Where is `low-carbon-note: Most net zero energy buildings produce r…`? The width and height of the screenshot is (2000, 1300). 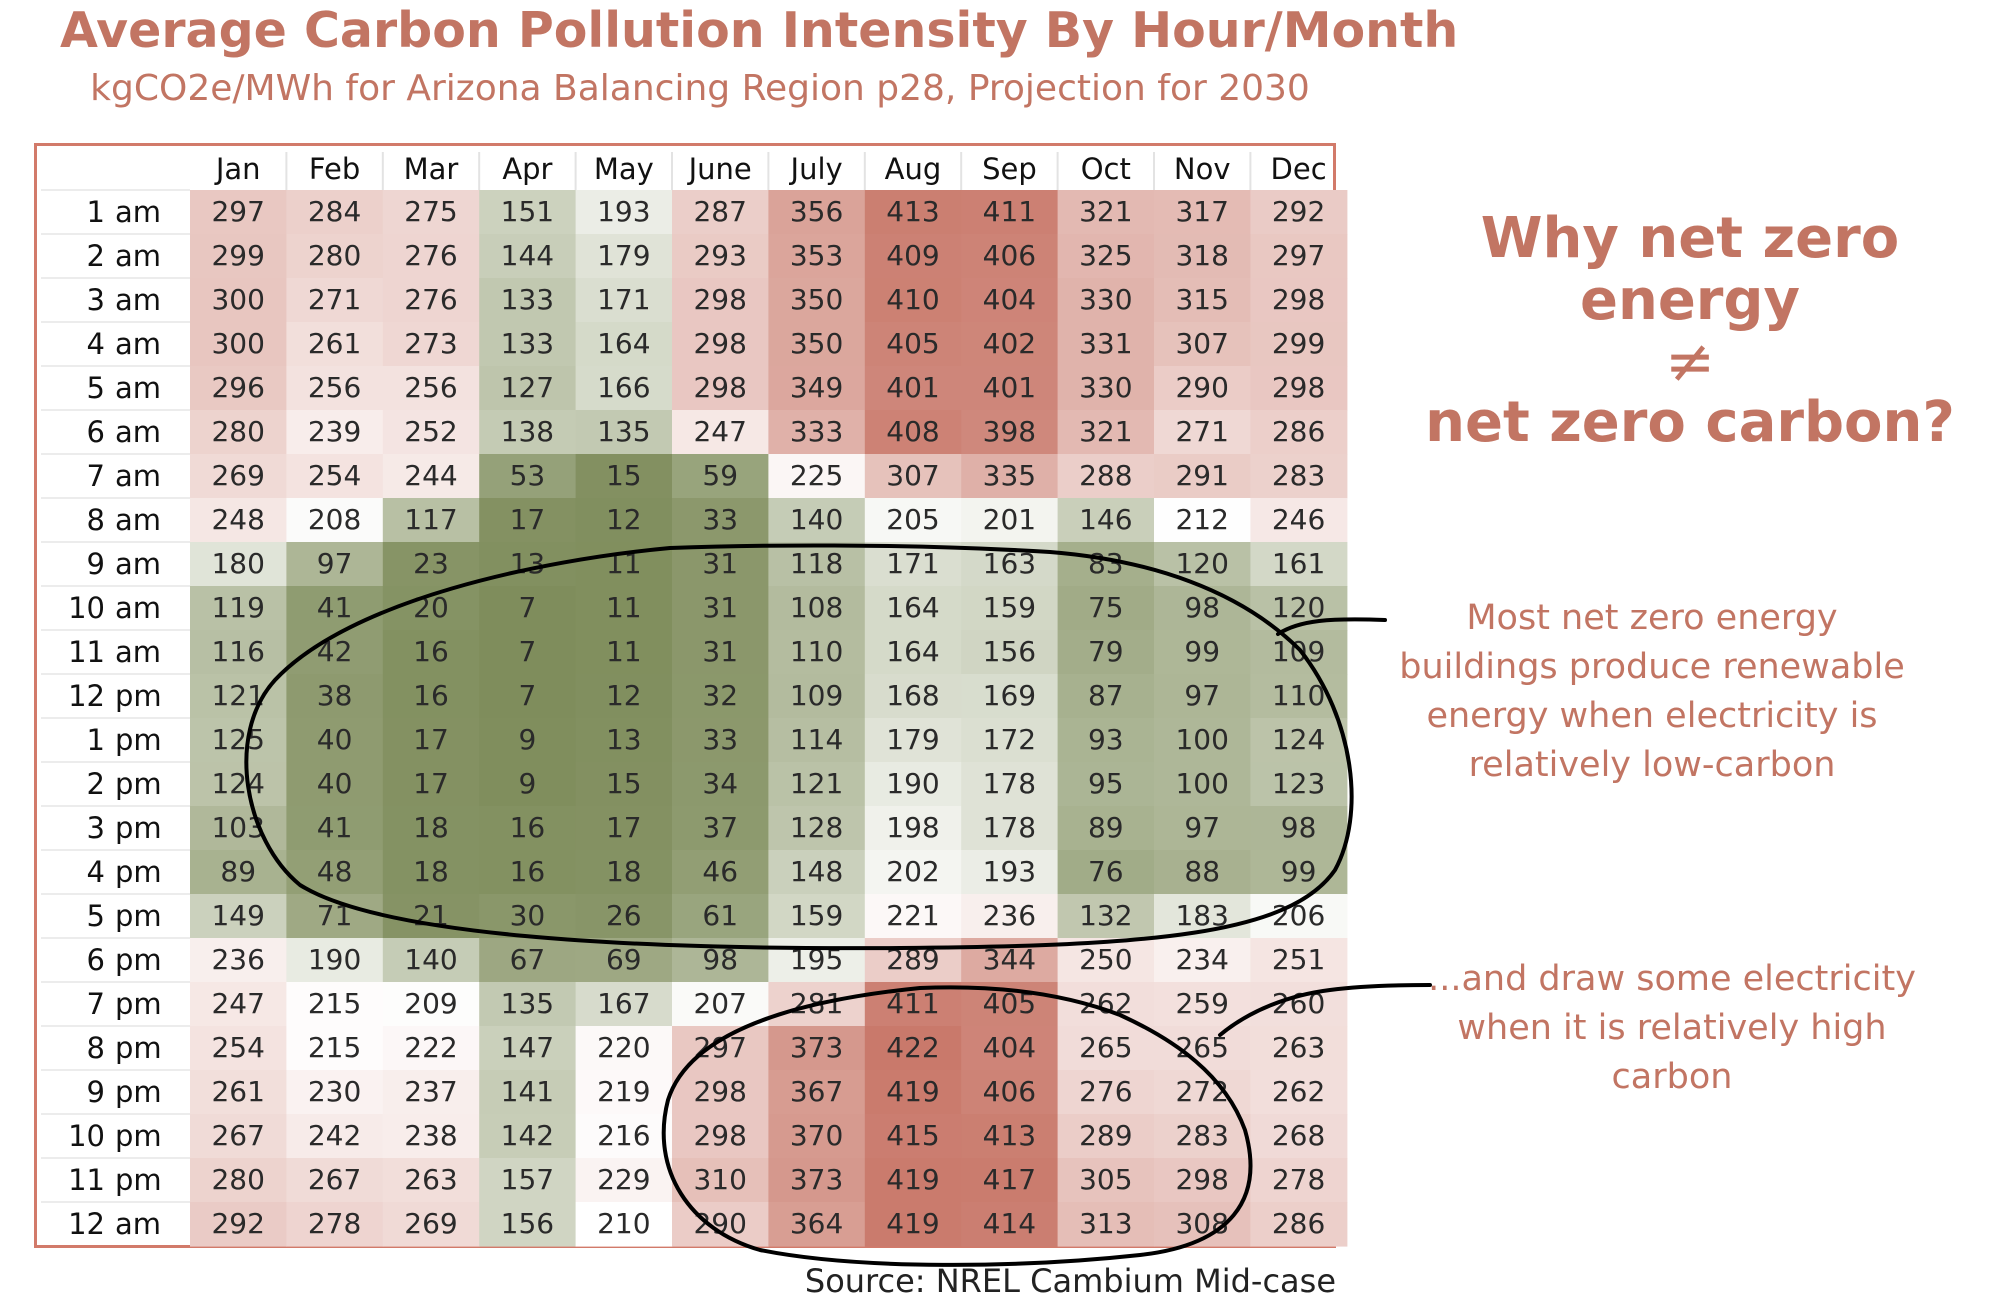 low-carbon-note: Most net zero energy buildings produce r… is located at coordinates (1652, 691).